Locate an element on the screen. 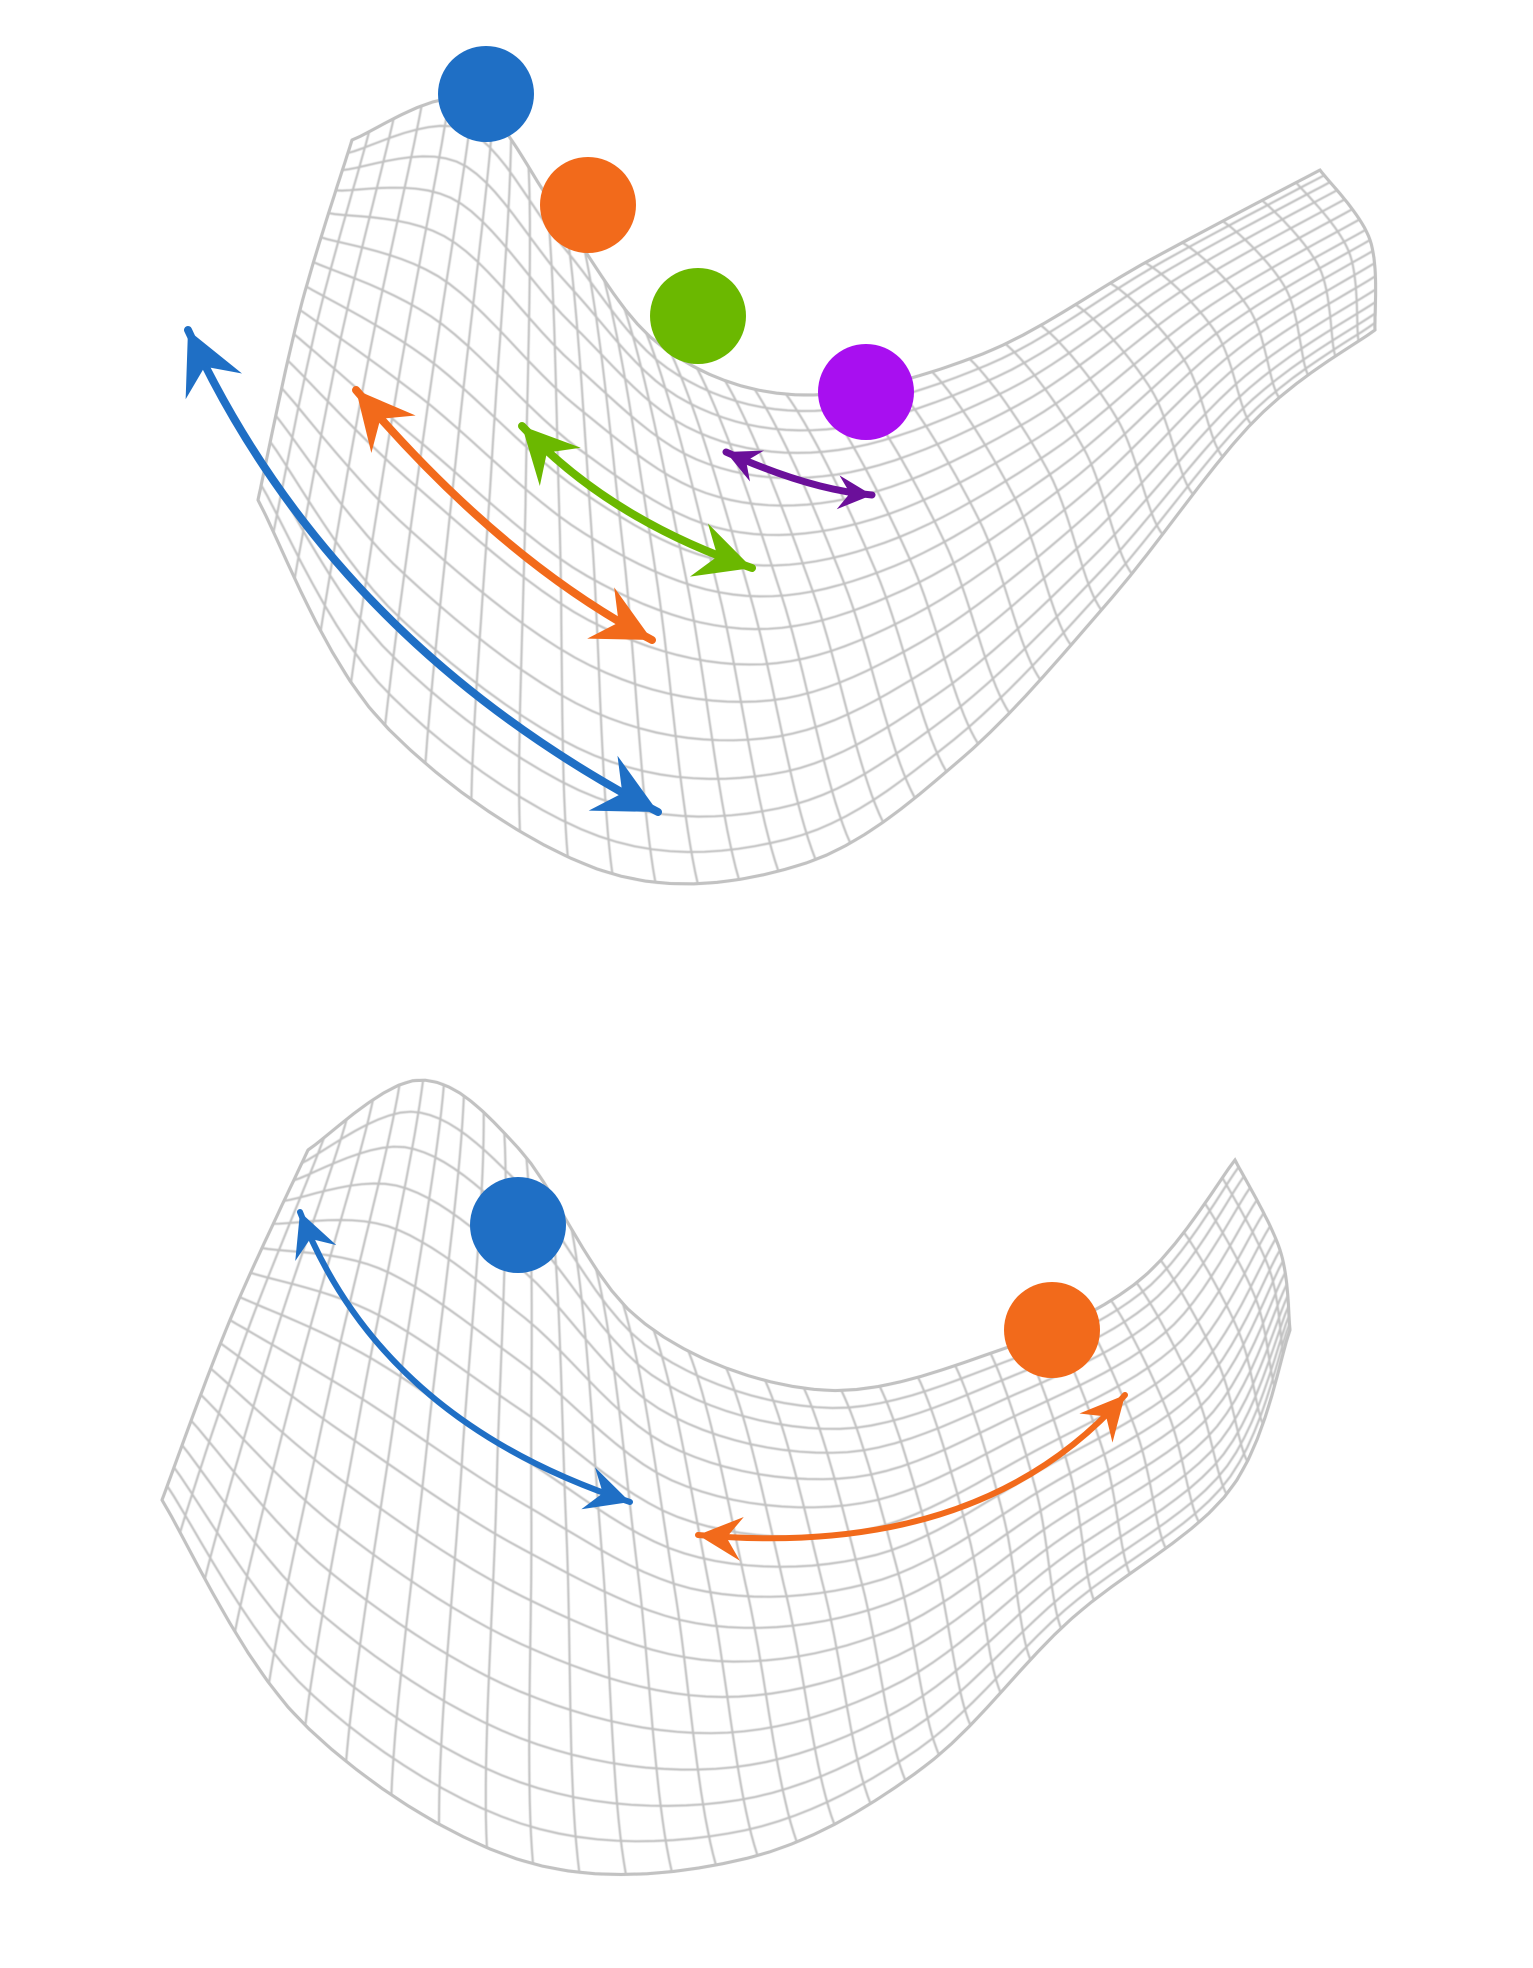 Image resolution: width=1533 pixels, height=1968 pixels. arrow-purple is located at coordinates (799, 479).